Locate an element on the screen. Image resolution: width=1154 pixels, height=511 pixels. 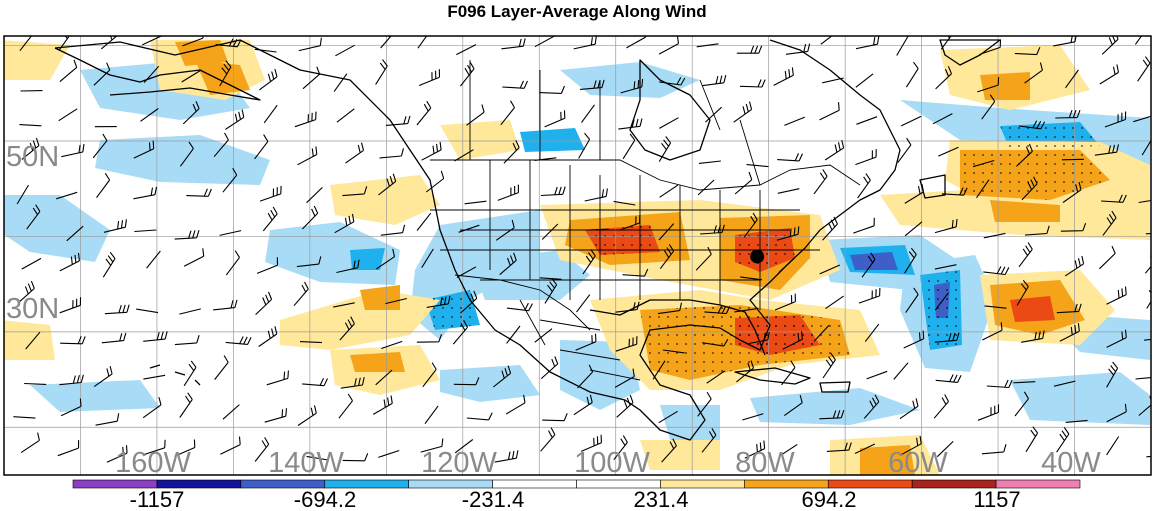
greenland-coastline is located at coordinates (970, 52).